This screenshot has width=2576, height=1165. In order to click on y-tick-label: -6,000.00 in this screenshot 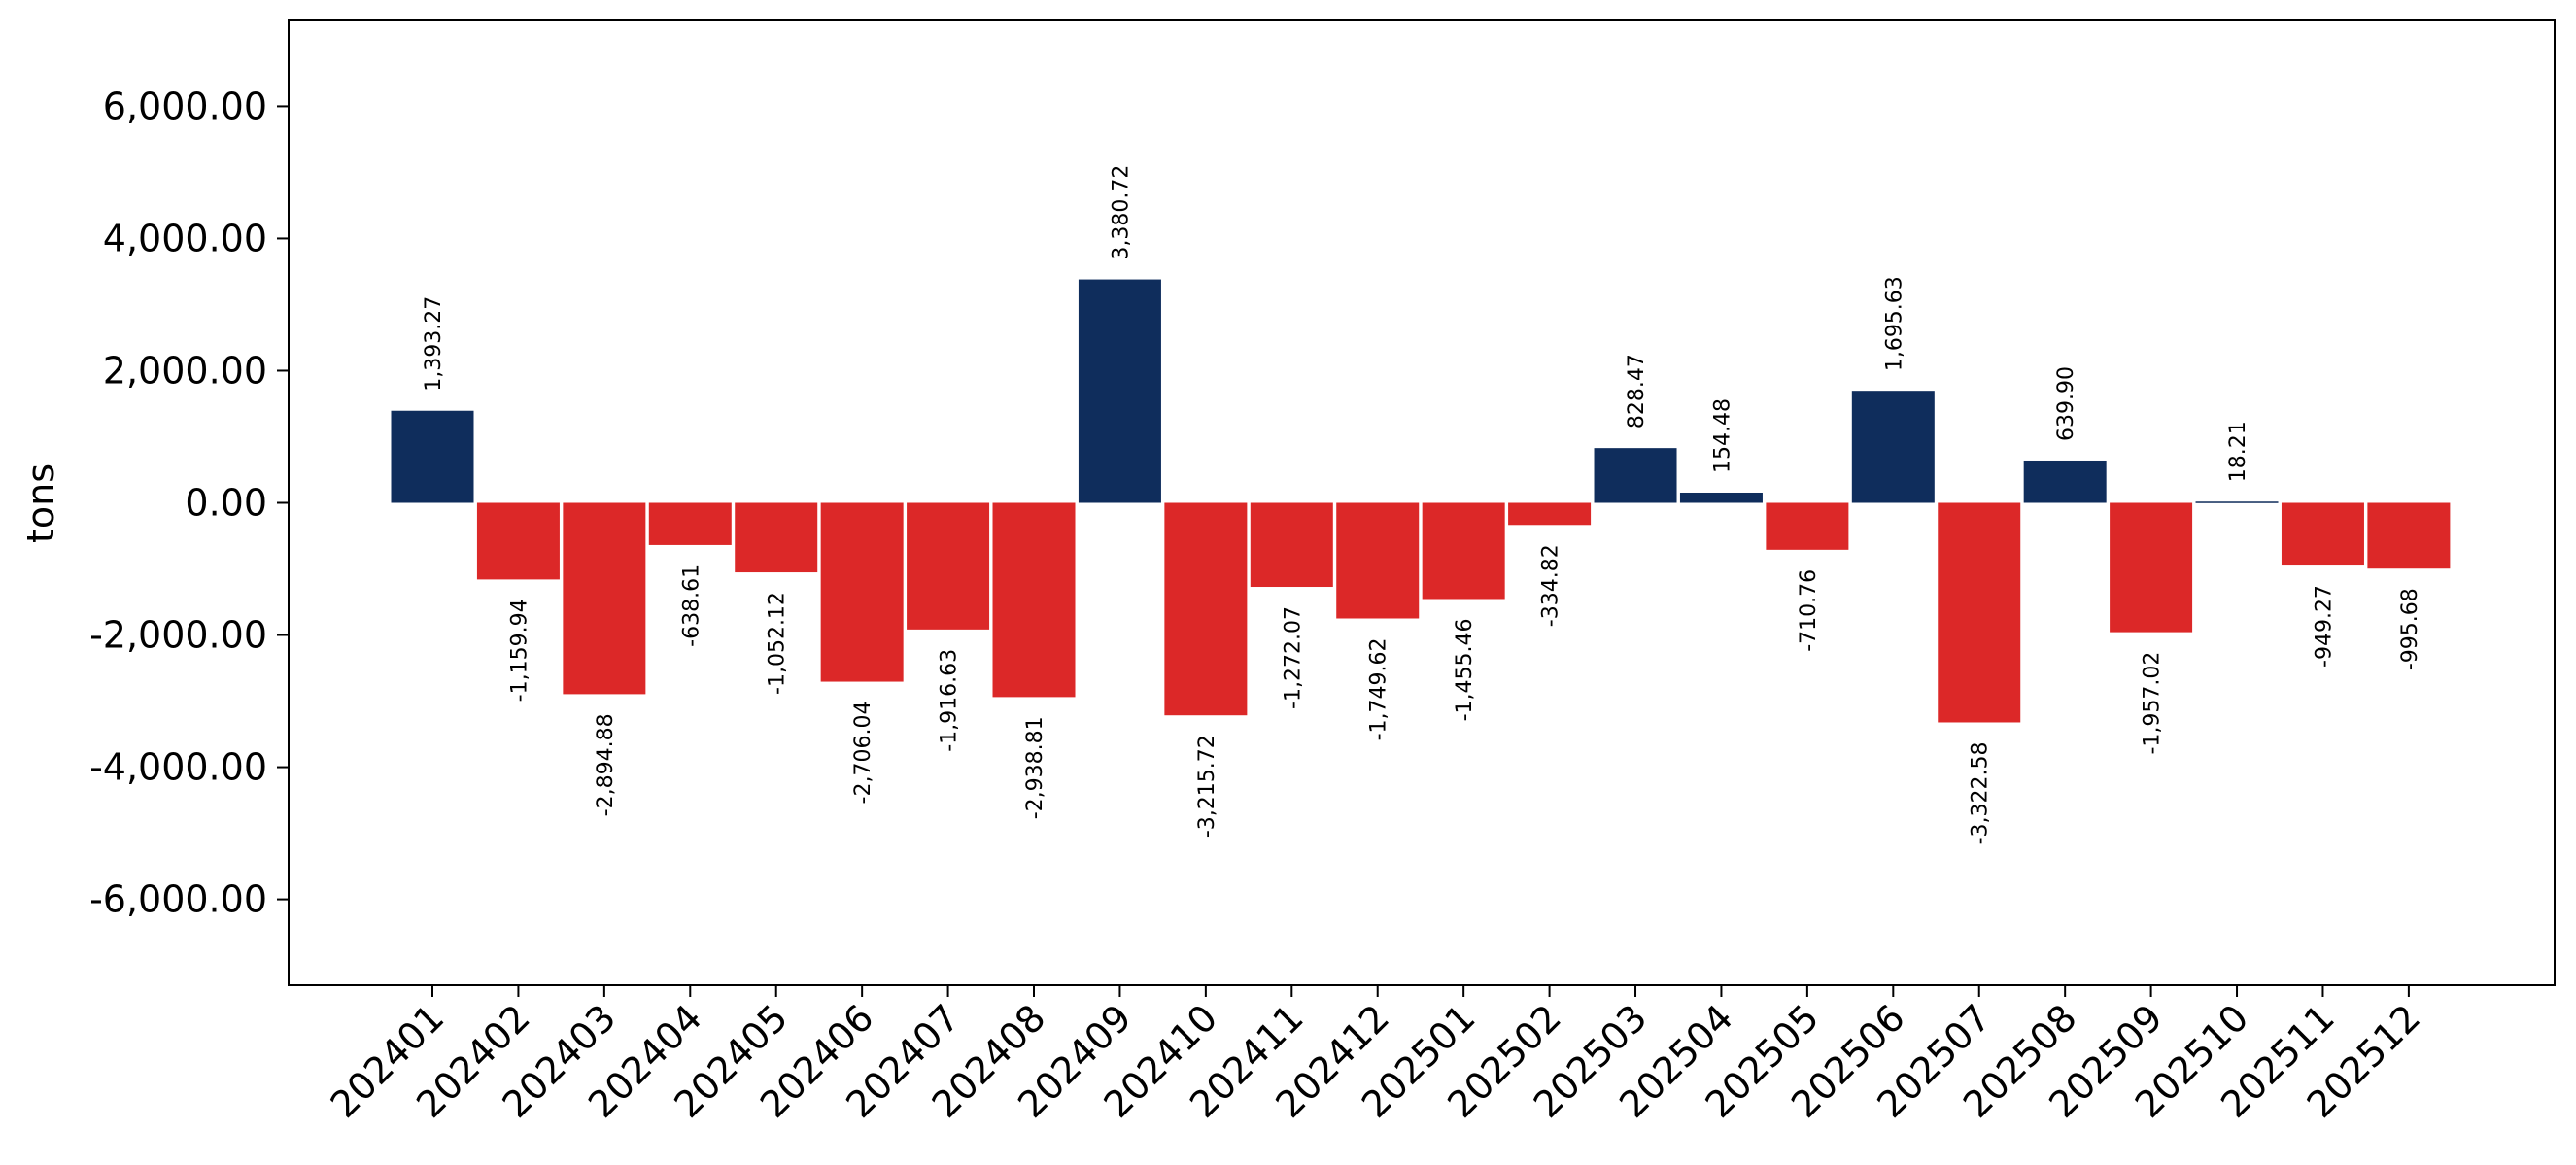, I will do `click(178, 899)`.